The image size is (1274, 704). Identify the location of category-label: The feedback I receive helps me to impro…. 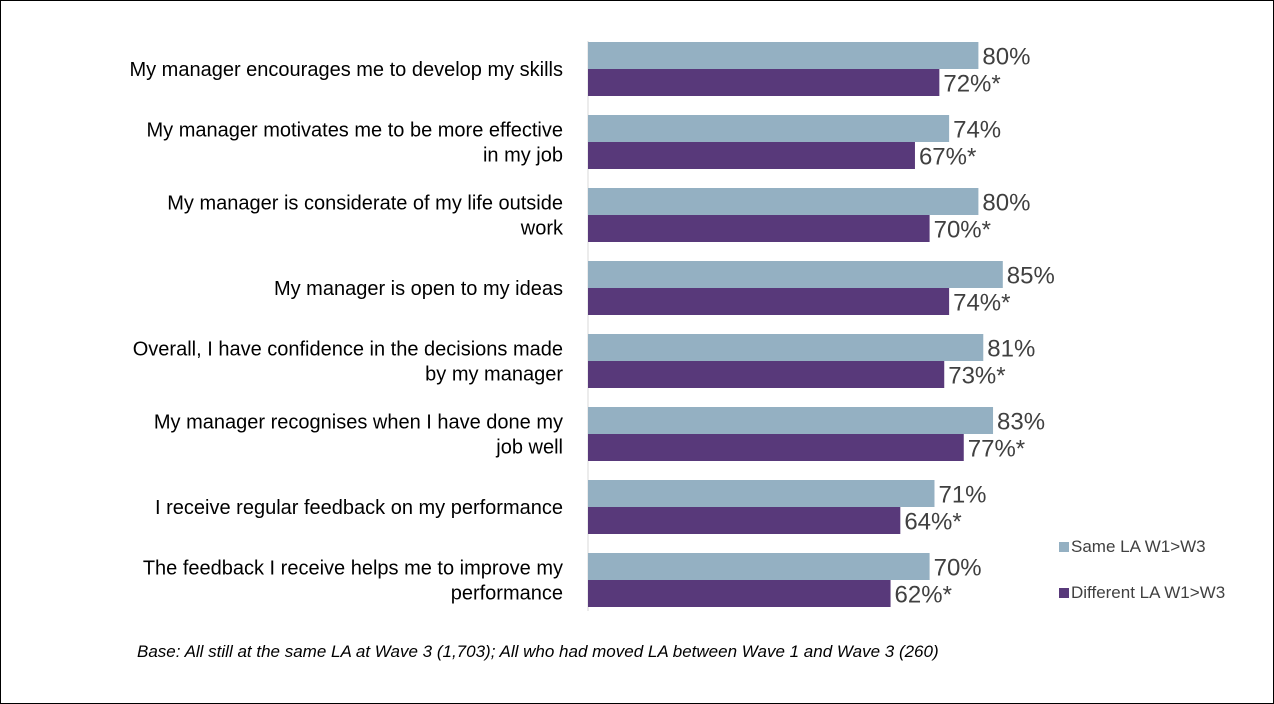
(353, 581).